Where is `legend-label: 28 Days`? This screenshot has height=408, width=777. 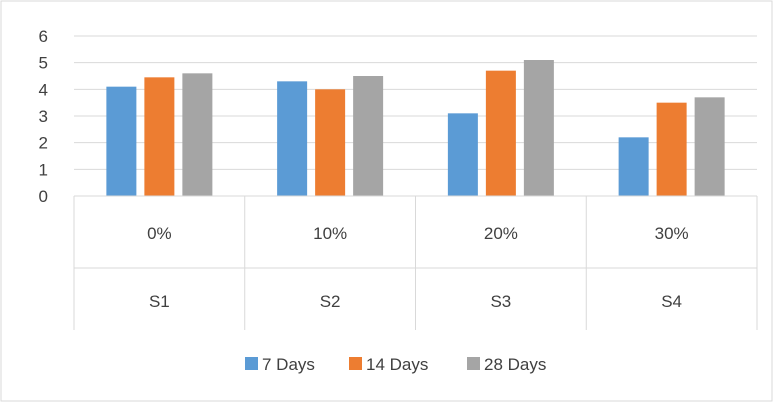
legend-label: 28 Days is located at coordinates (515, 364).